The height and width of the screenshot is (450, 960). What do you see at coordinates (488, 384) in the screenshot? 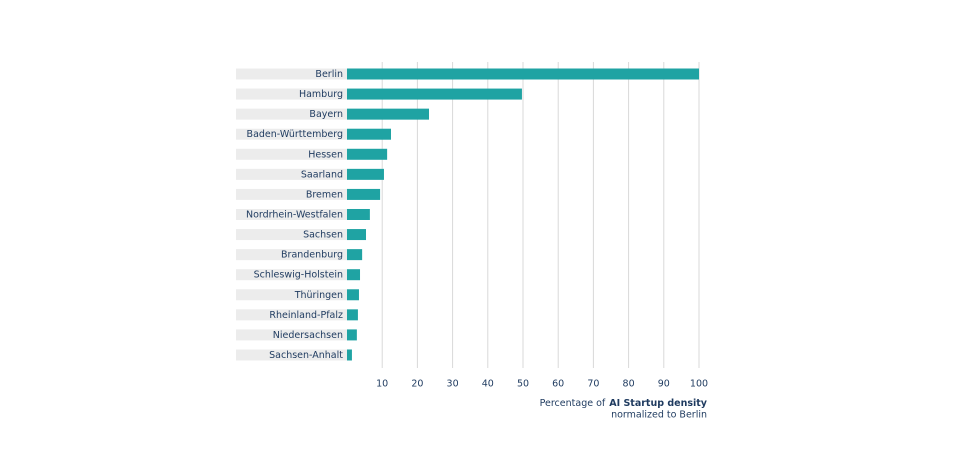
I see `x-tick-label: 40` at bounding box center [488, 384].